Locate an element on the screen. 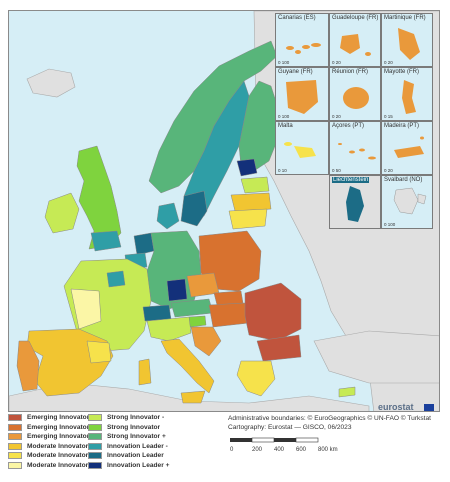 The height and width of the screenshot is (482, 450). legend-label: Moderate Innovator - is located at coordinates (60, 446).